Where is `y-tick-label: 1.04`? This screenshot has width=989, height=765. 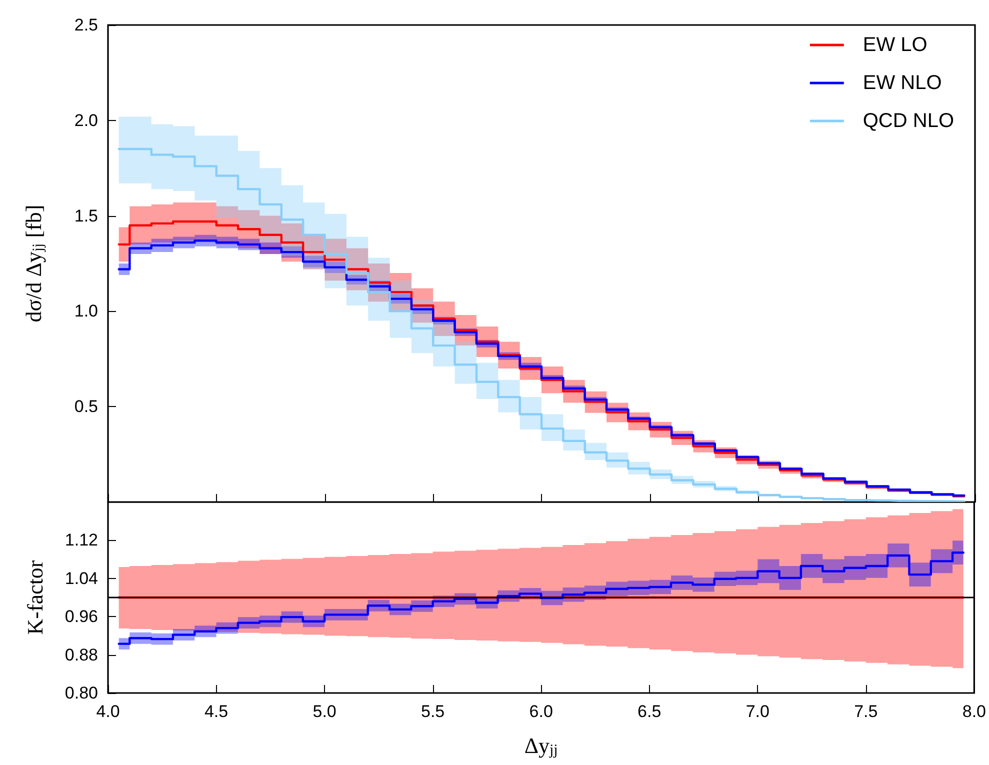 y-tick-label: 1.04 is located at coordinates (81, 578).